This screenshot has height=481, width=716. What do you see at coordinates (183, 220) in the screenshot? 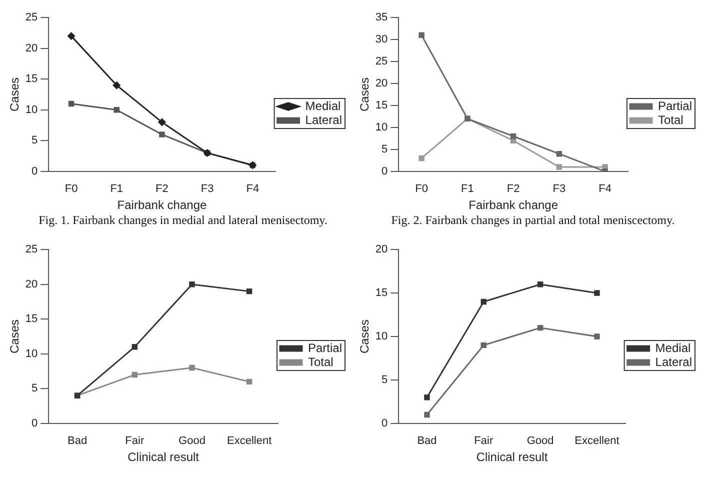
I see `caption: Fig. 1. Fairbank changes in medial and lateral menisectomy.` at bounding box center [183, 220].